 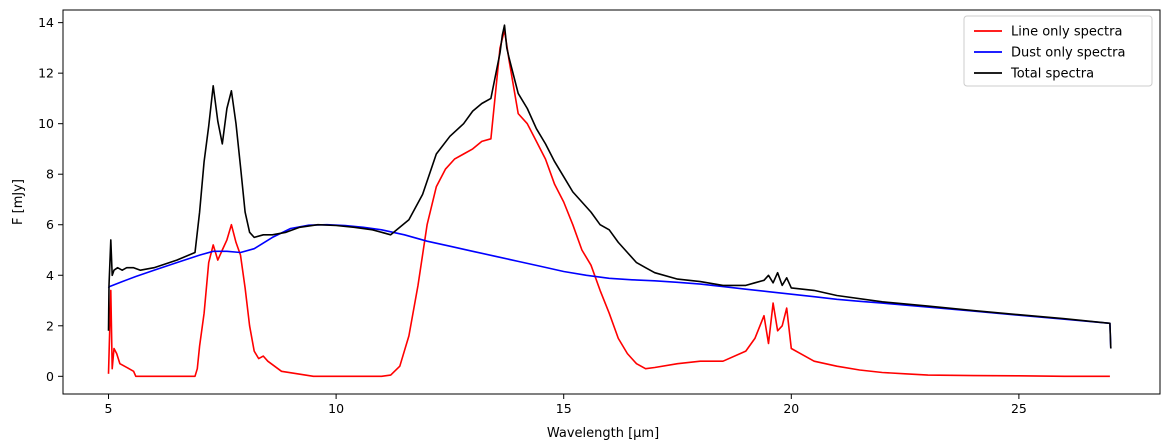 I want to click on y-tick-label: 12, so click(x=46, y=73).